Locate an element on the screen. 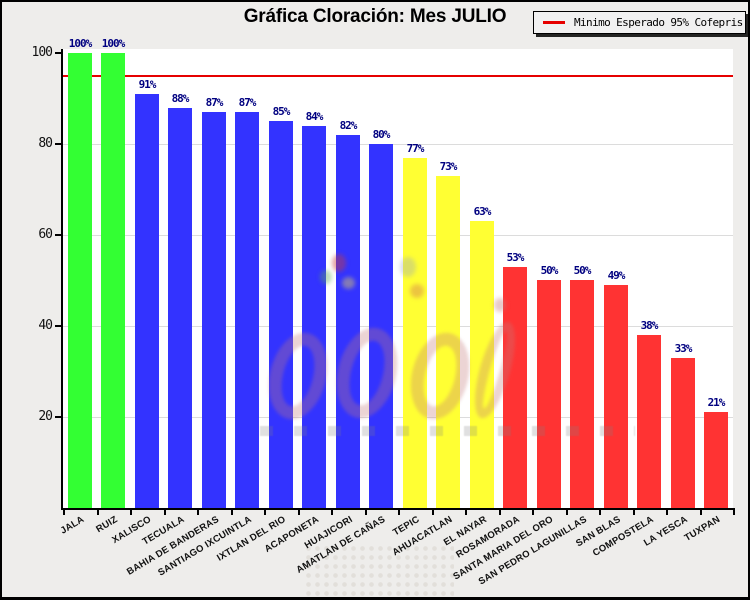  bar-value-label-san-blas: 49% is located at coordinates (616, 275).